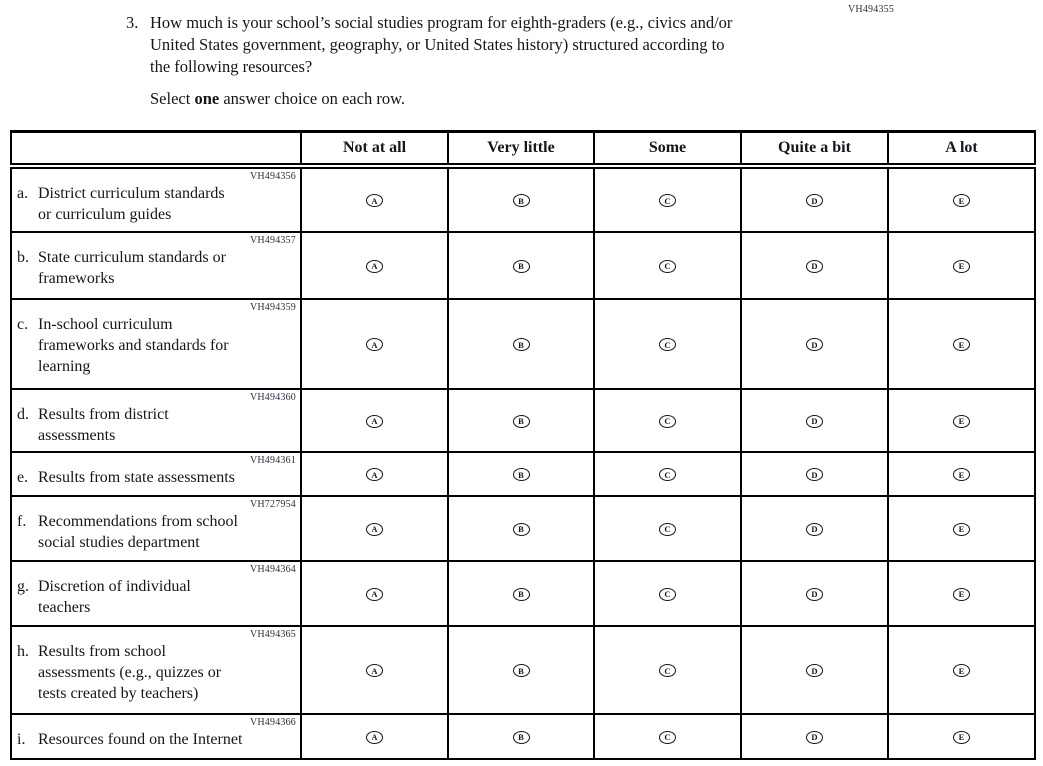 This screenshot has height=766, width=1043. Describe the element at coordinates (521, 149) in the screenshot. I see `column-header-very-little: Very little` at that location.